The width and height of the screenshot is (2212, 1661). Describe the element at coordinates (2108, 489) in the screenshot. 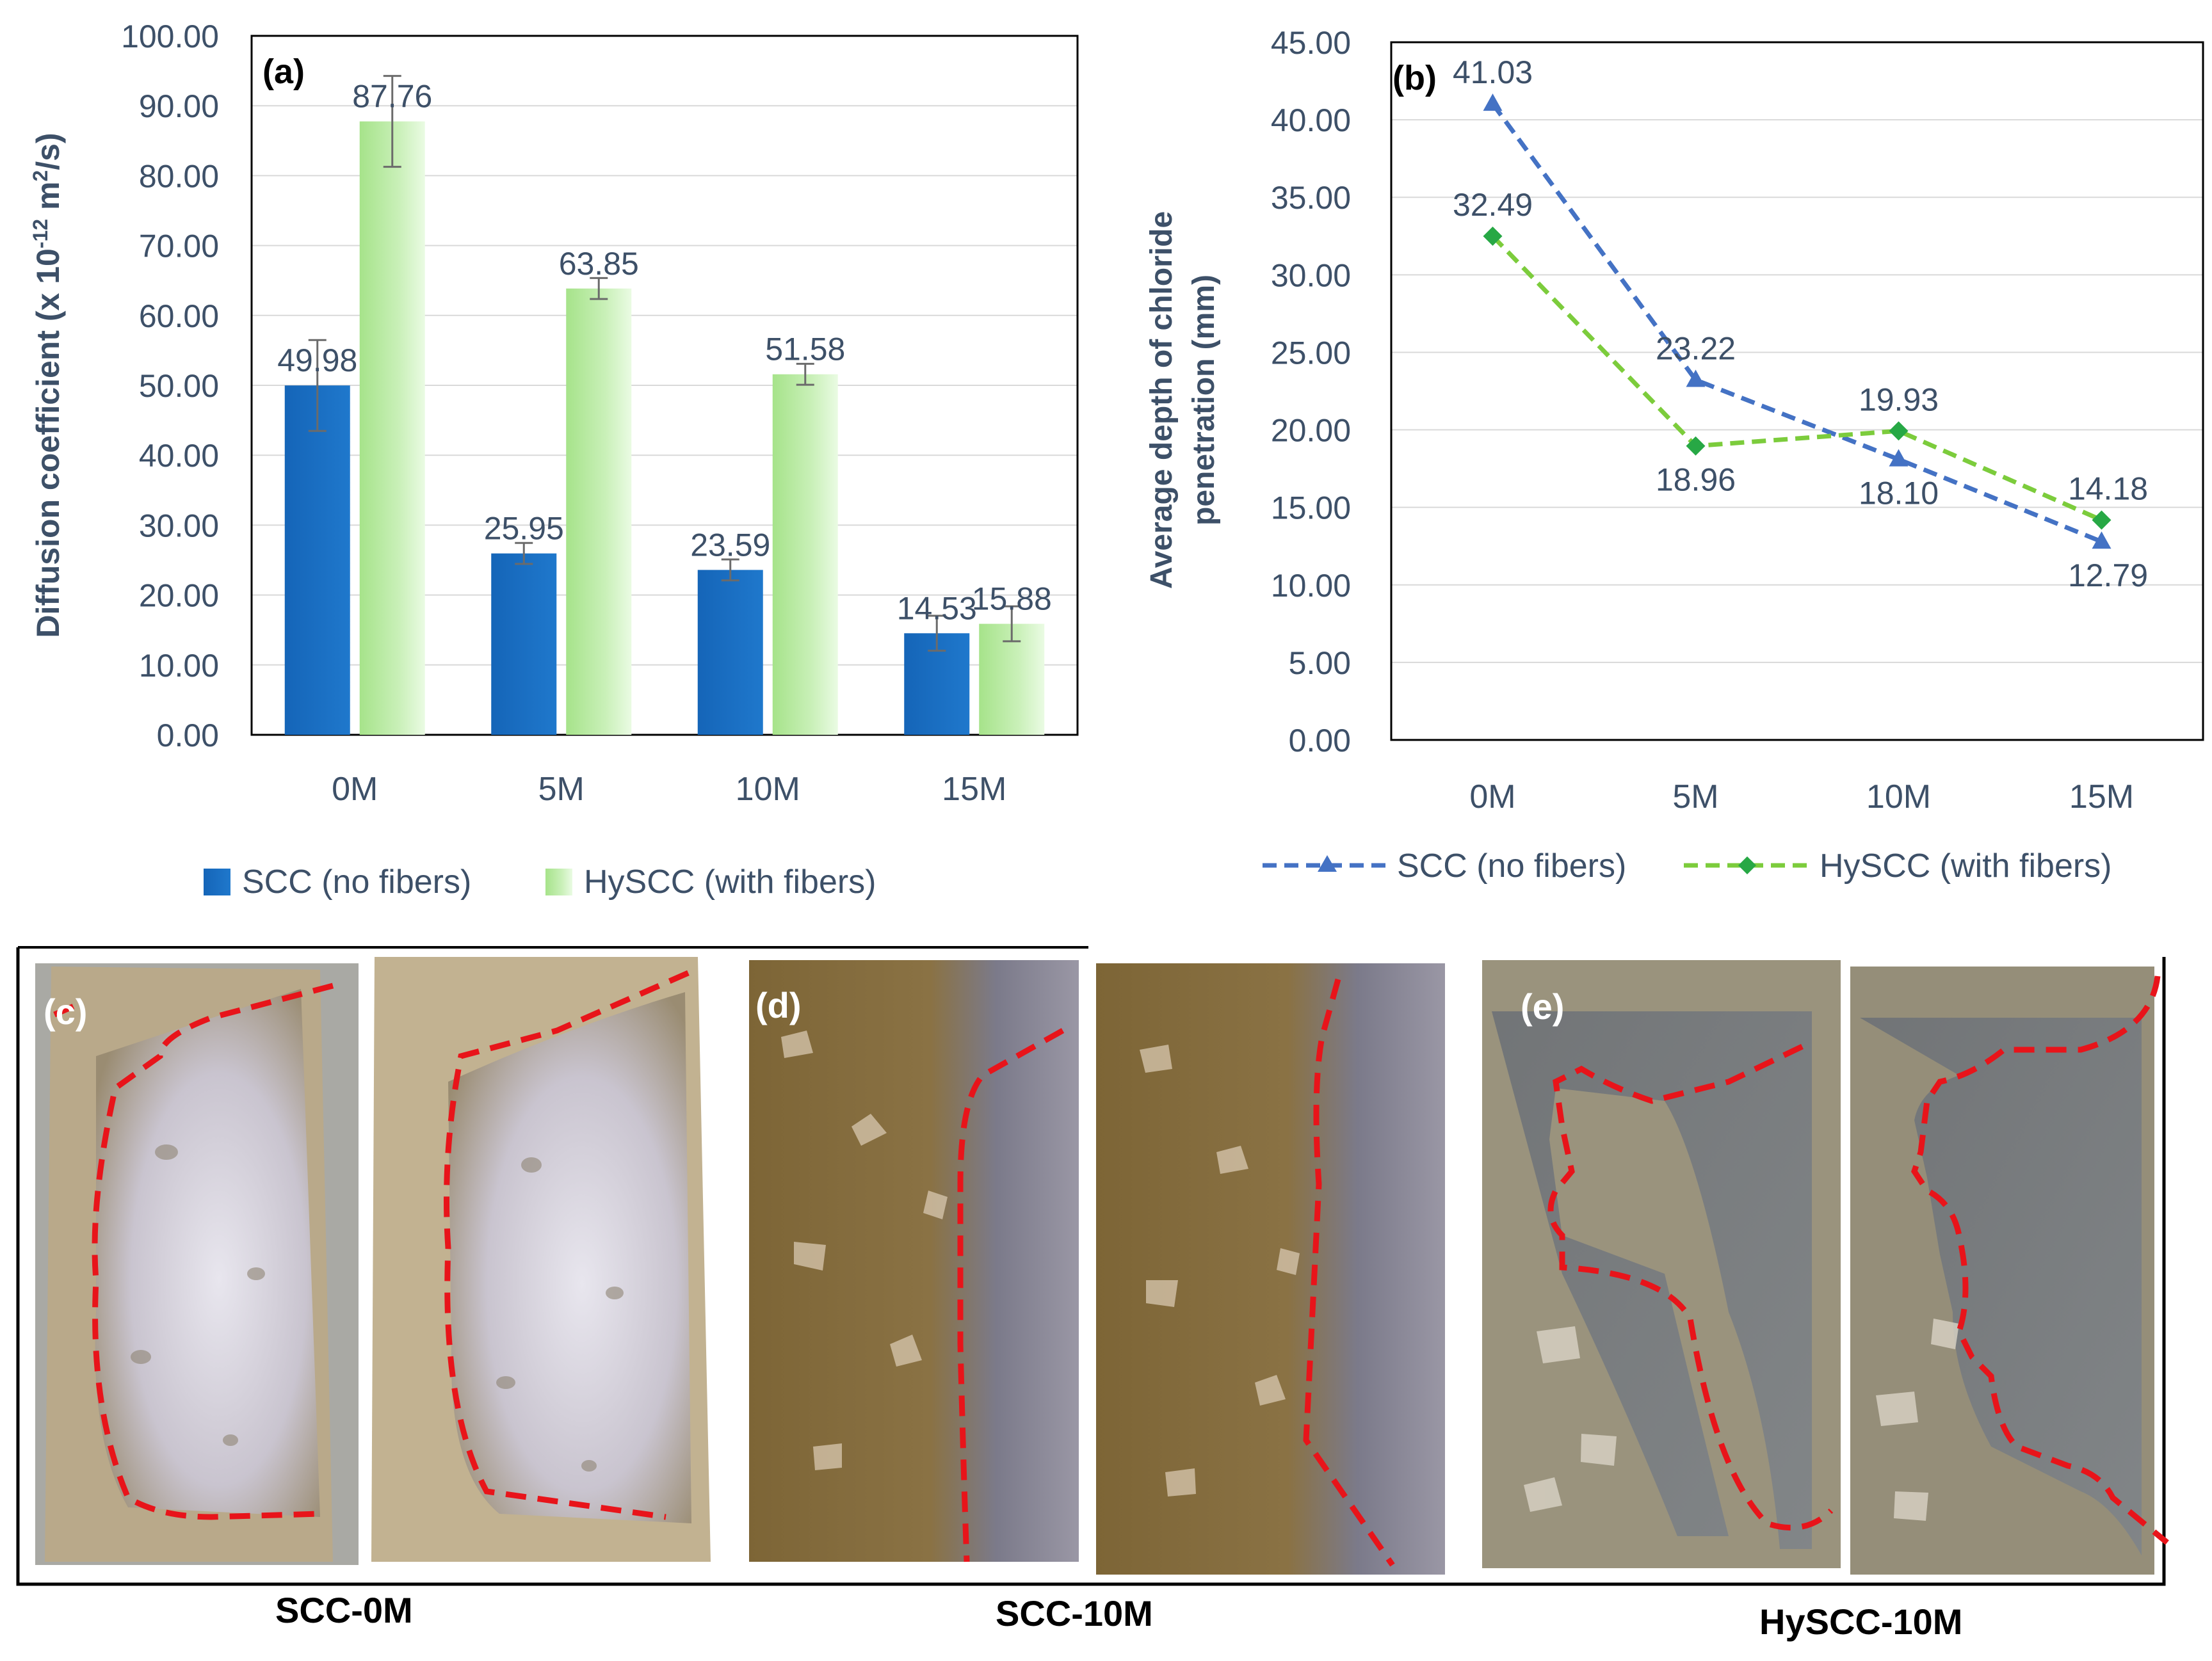

I see `chart-b-data-label-hyscc: 14.18` at that location.